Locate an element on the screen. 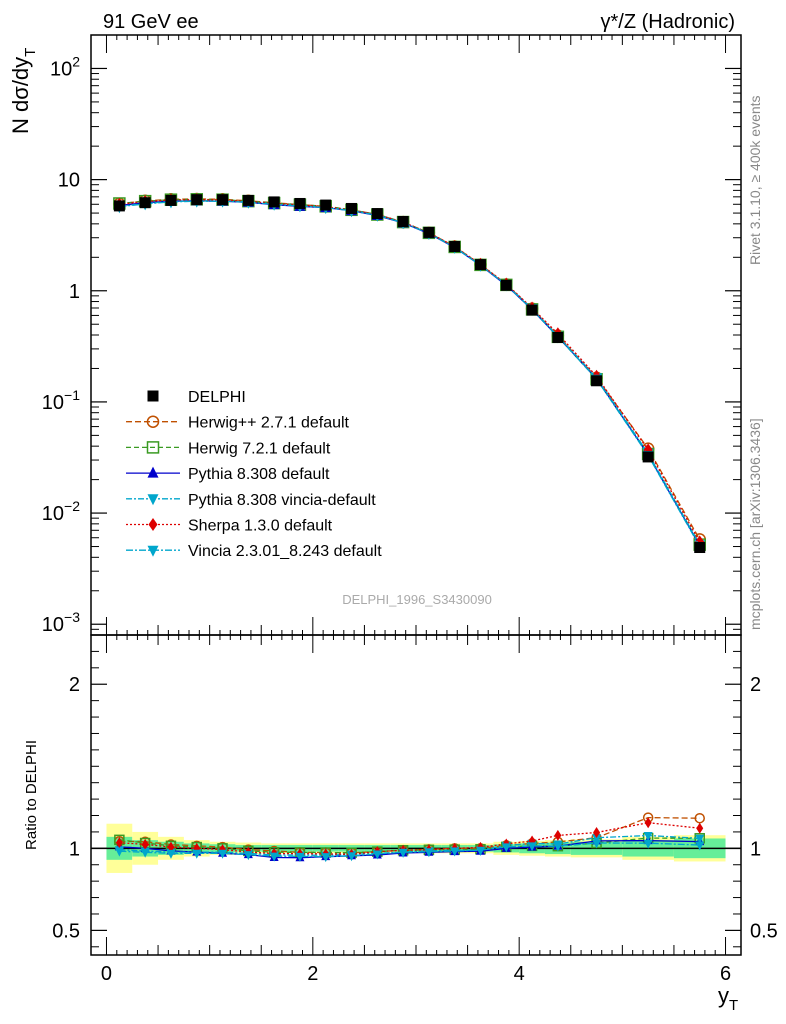 The height and width of the screenshot is (1024, 786). x-axis-label: yT is located at coordinates (728, 998).